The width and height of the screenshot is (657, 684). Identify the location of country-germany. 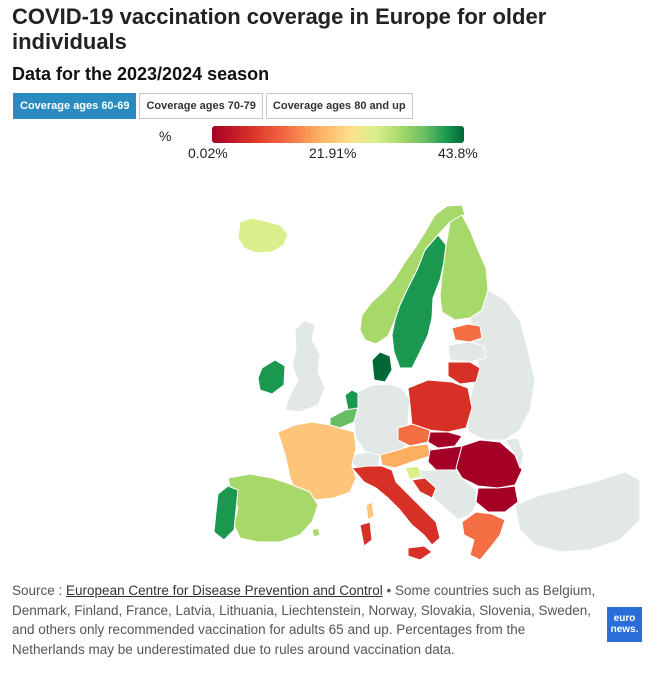
(383, 421).